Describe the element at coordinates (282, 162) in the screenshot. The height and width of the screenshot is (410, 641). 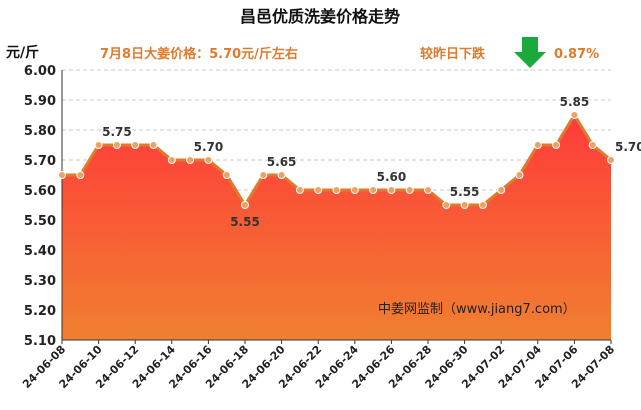
I see `data-label: 5.65` at that location.